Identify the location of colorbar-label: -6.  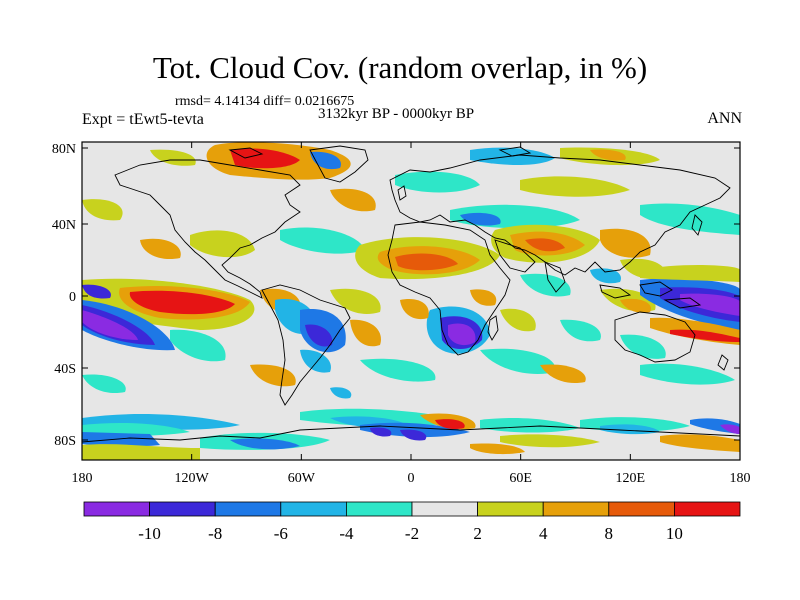
(281, 533).